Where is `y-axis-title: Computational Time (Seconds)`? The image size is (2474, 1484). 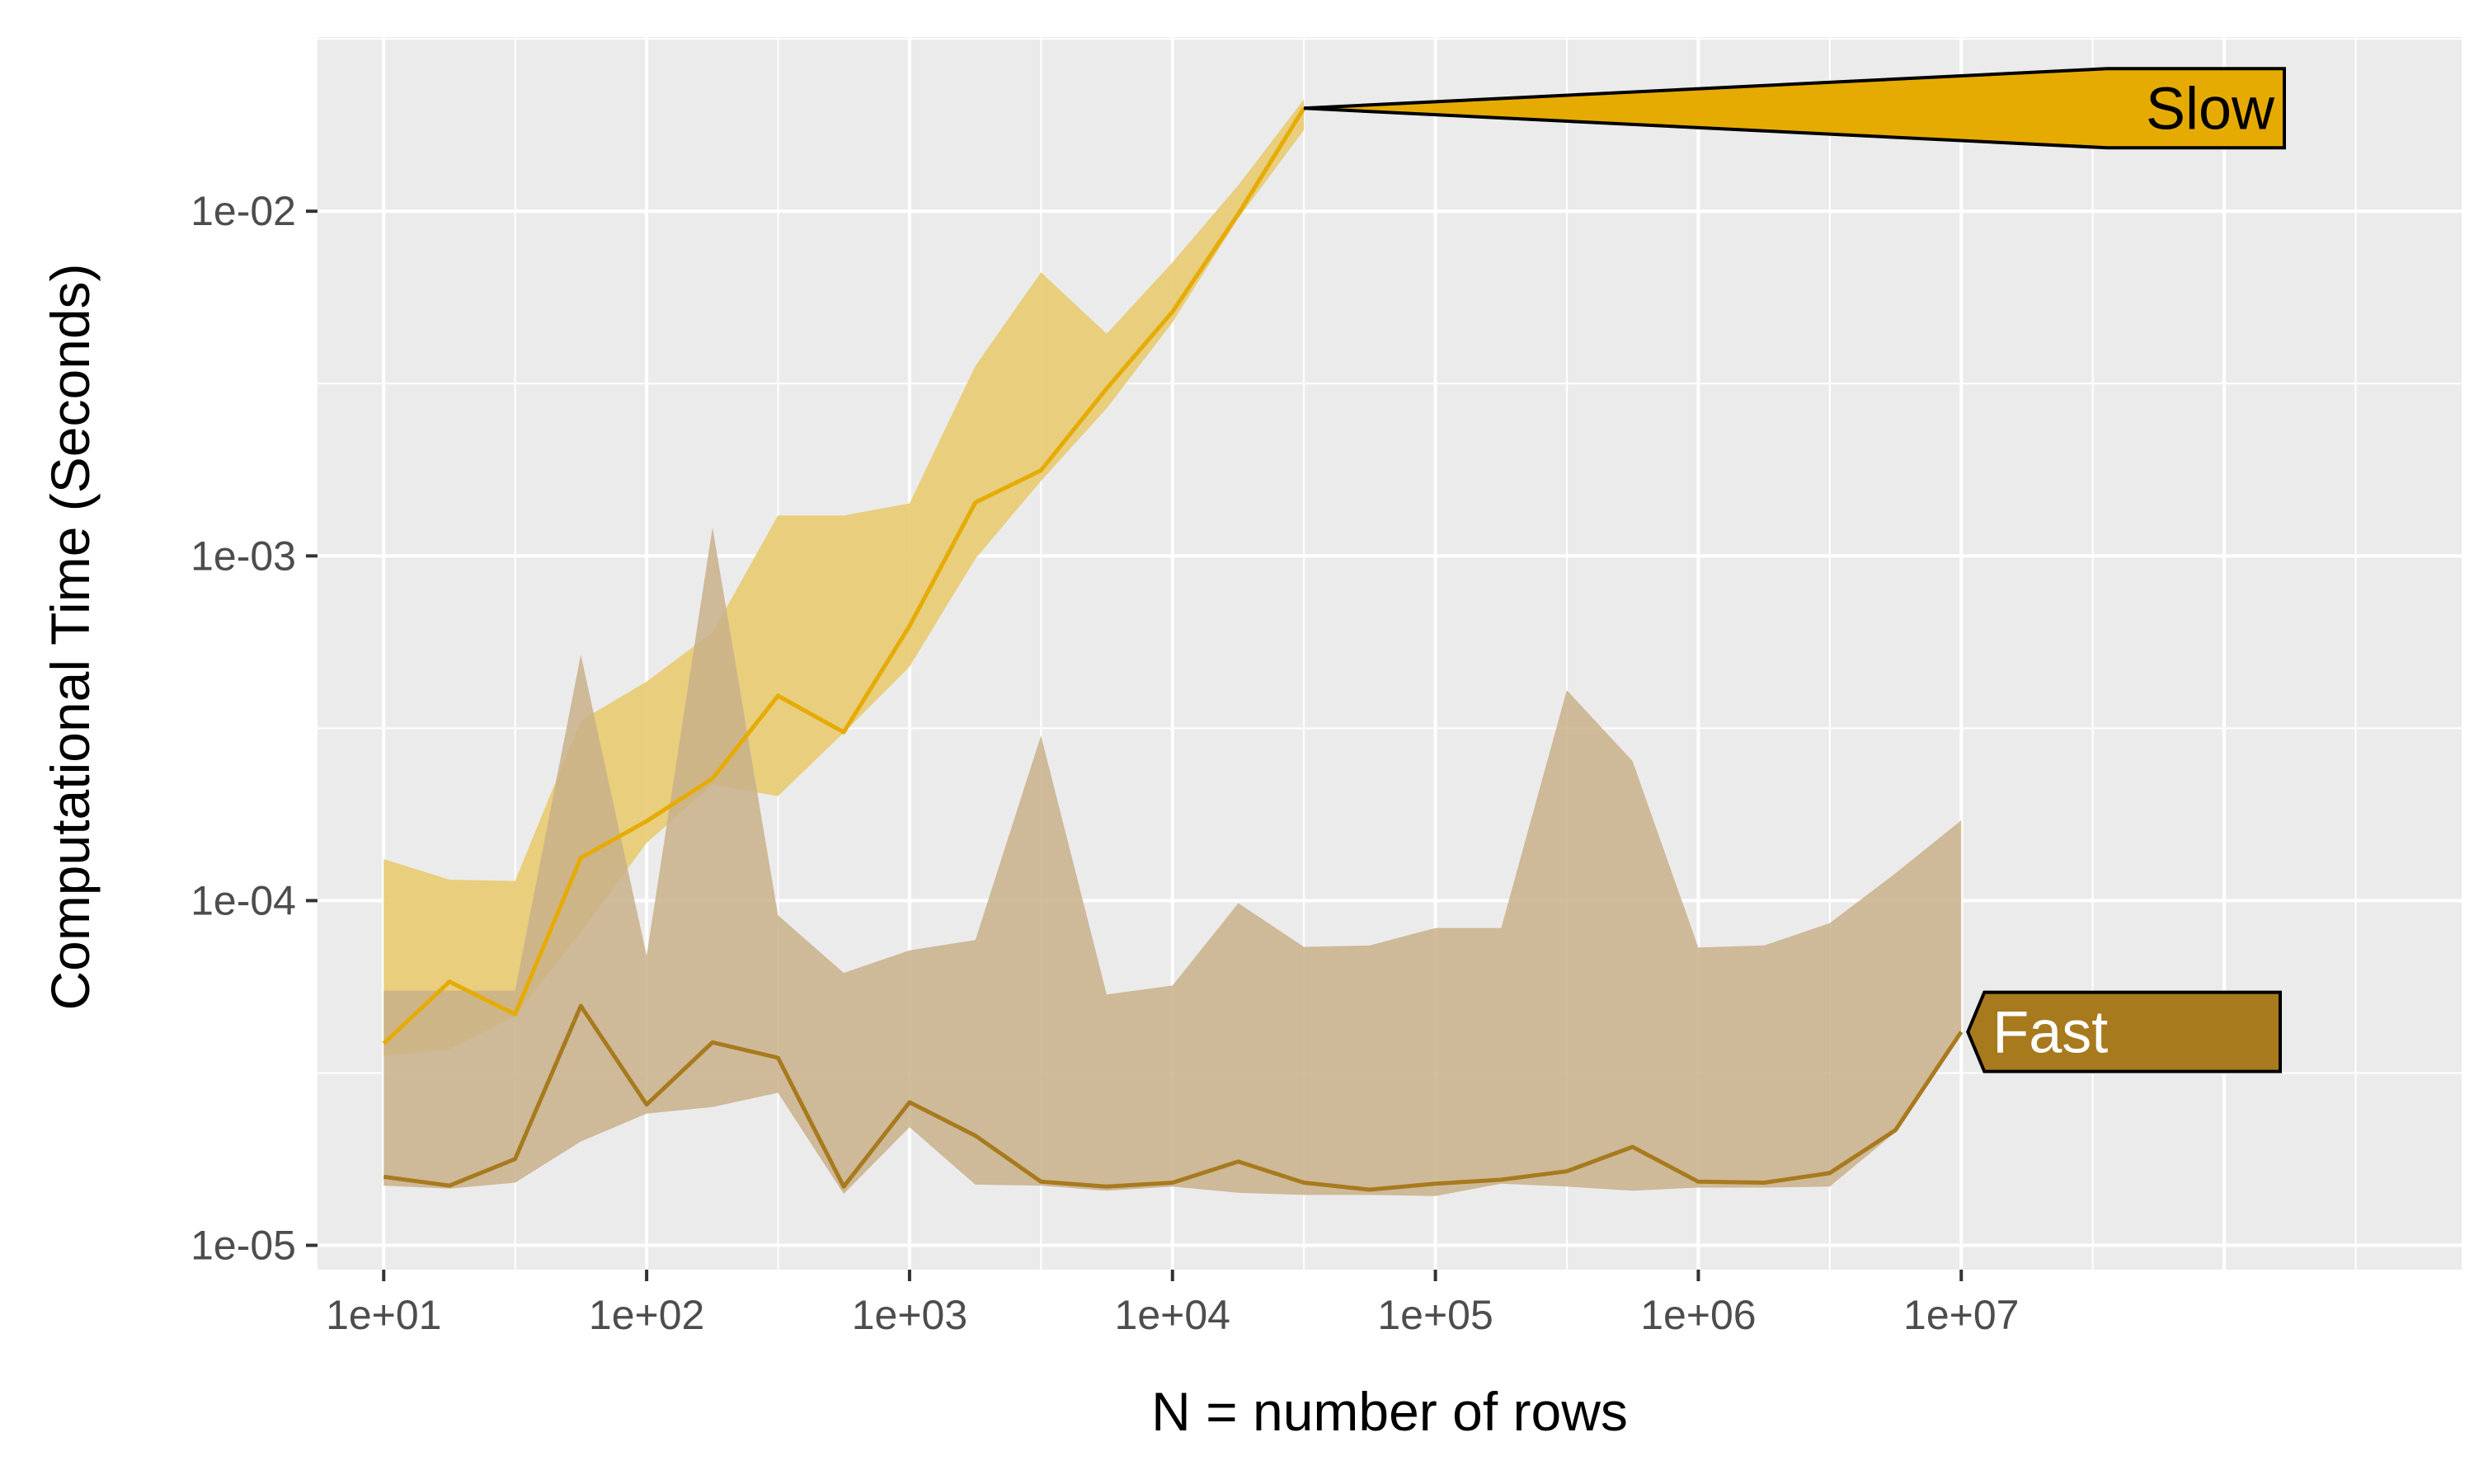
y-axis-title: Computational Time (Seconds) is located at coordinates (70, 636).